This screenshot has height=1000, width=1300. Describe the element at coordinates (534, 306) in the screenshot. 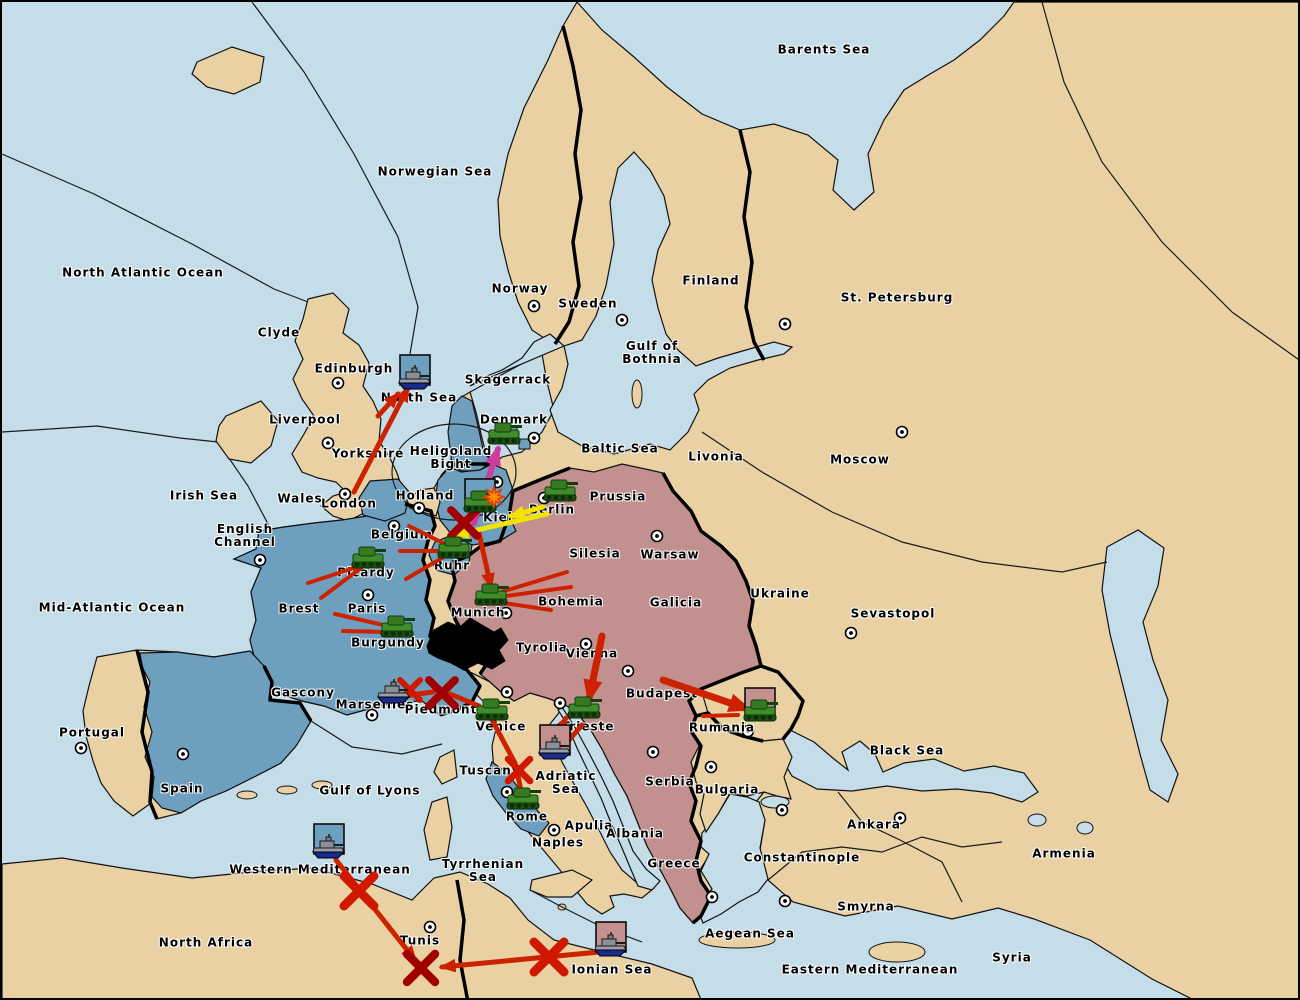

I see `supply-center-norway` at that location.